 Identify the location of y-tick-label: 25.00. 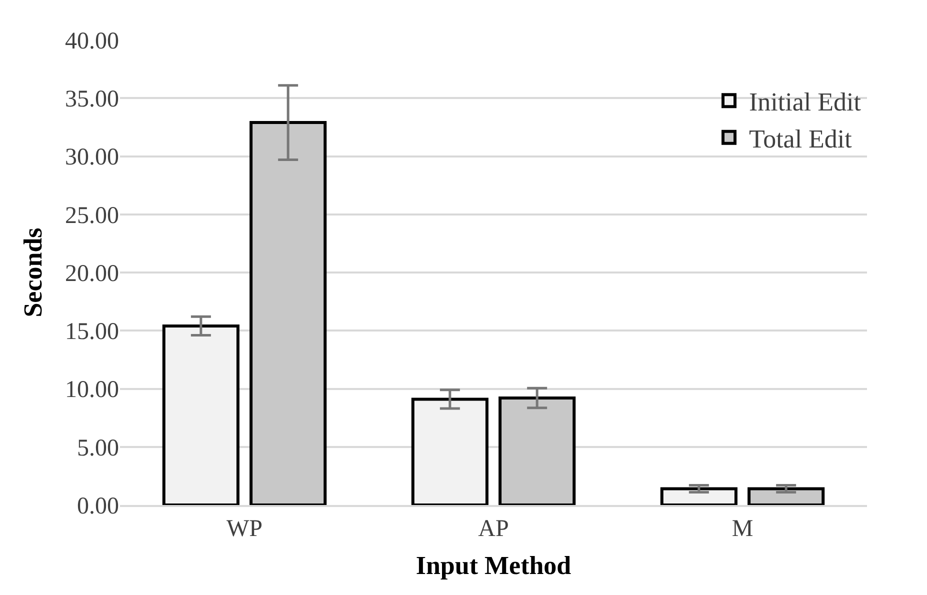
(92, 215).